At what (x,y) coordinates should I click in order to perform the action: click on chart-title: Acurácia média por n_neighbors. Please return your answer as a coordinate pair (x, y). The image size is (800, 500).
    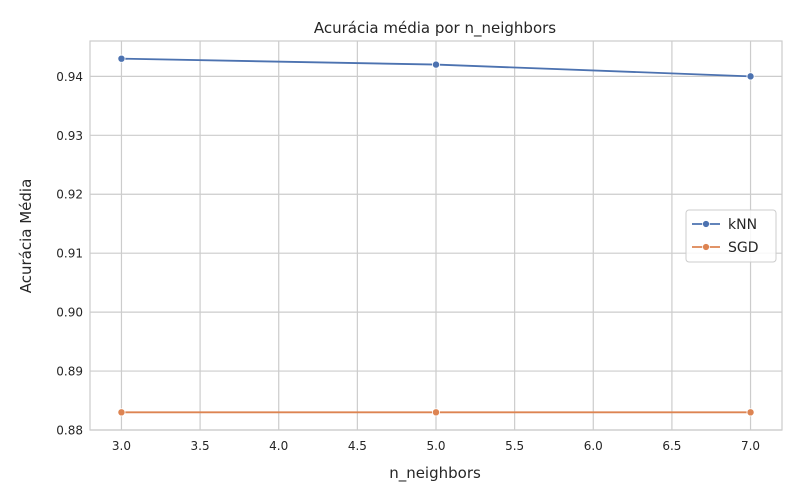
    Looking at the image, I should click on (435, 28).